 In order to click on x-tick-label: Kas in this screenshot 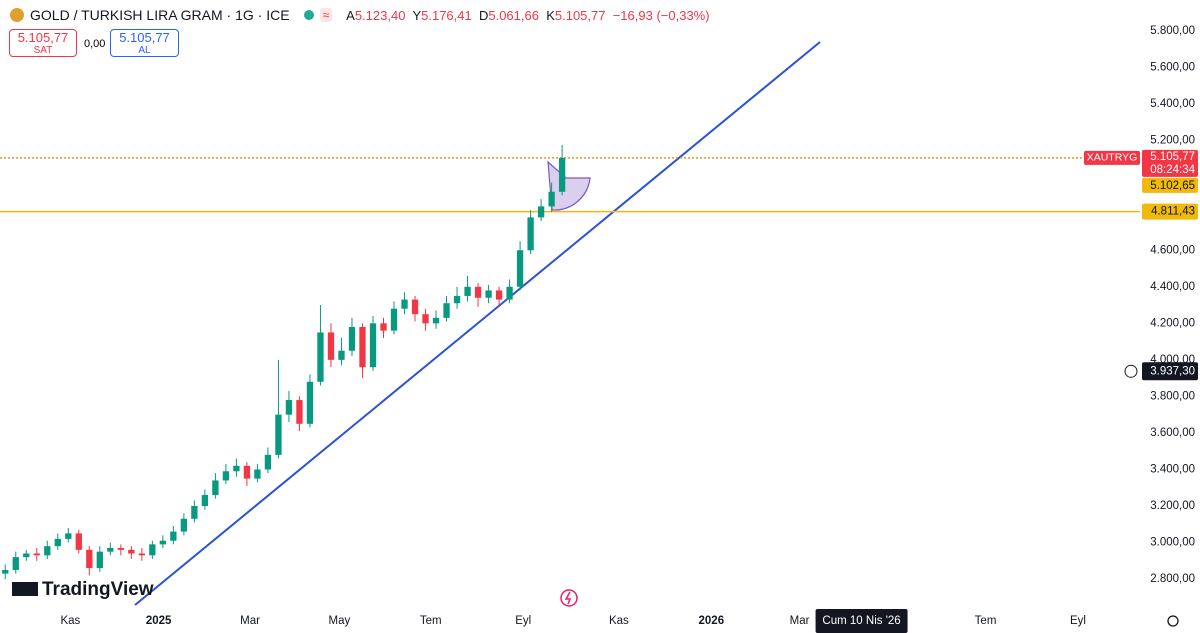, I will do `click(619, 621)`.